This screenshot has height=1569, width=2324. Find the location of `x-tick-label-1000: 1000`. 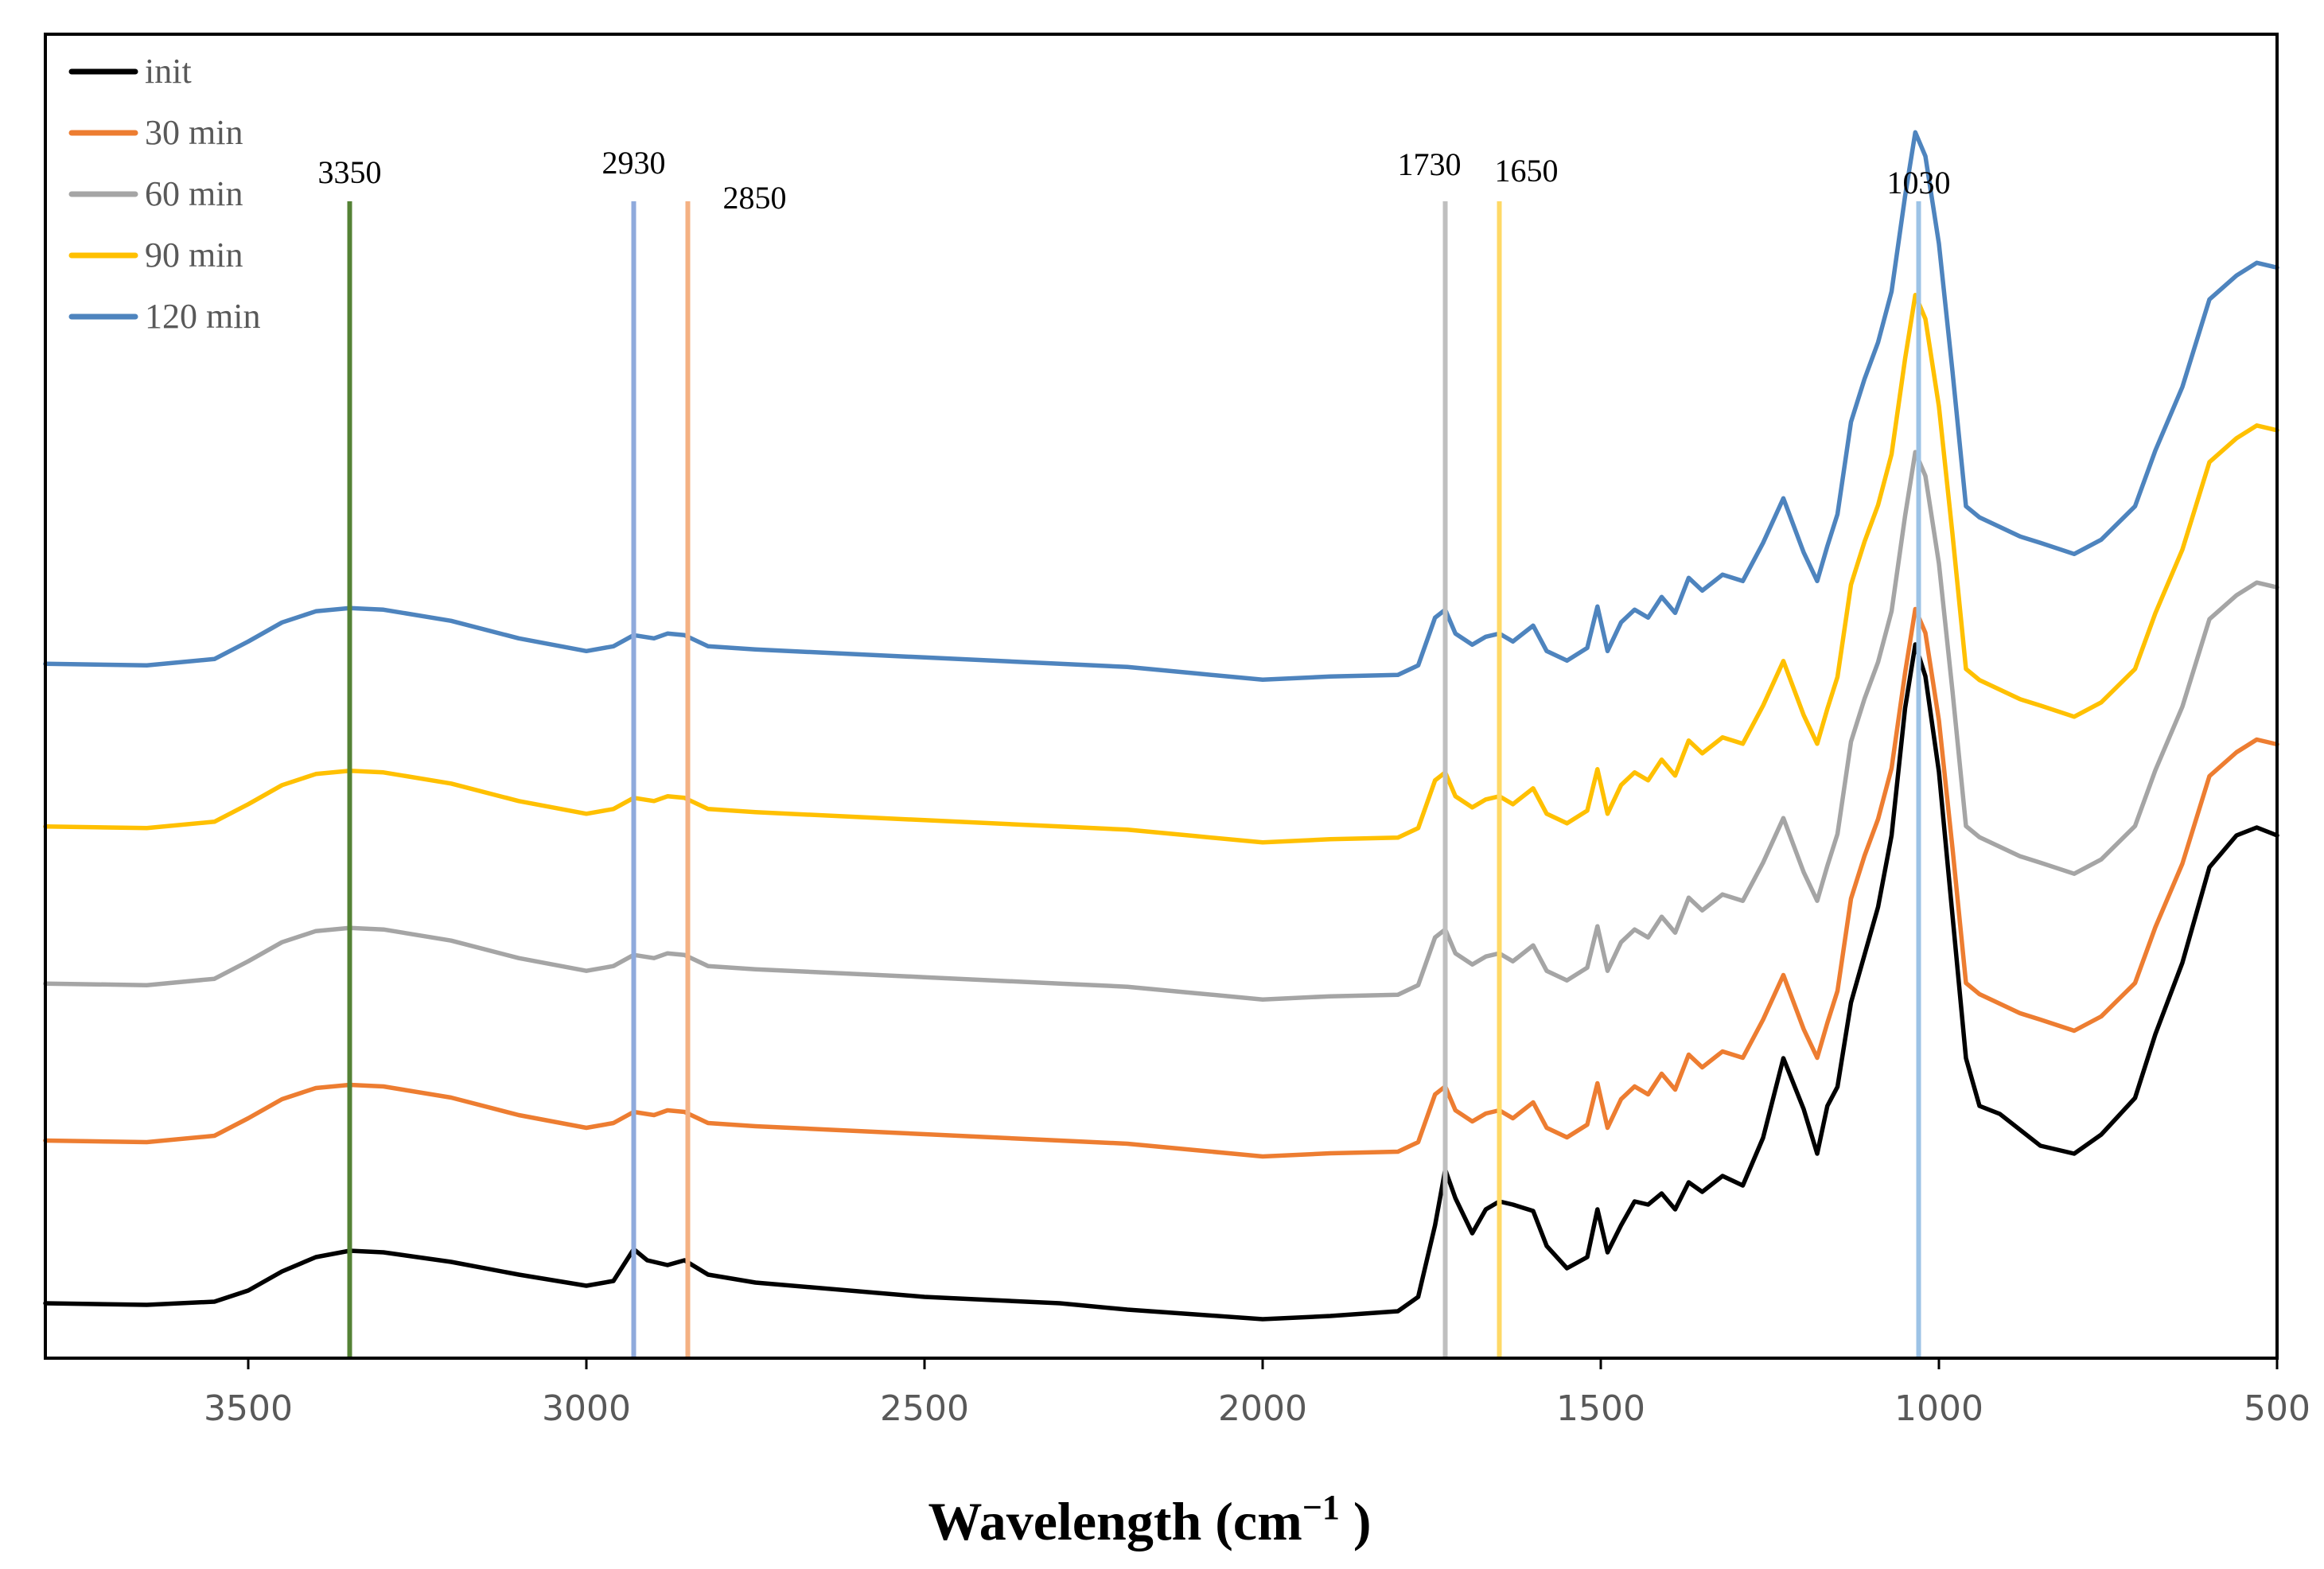

x-tick-label-1000: 1000 is located at coordinates (1938, 1408).